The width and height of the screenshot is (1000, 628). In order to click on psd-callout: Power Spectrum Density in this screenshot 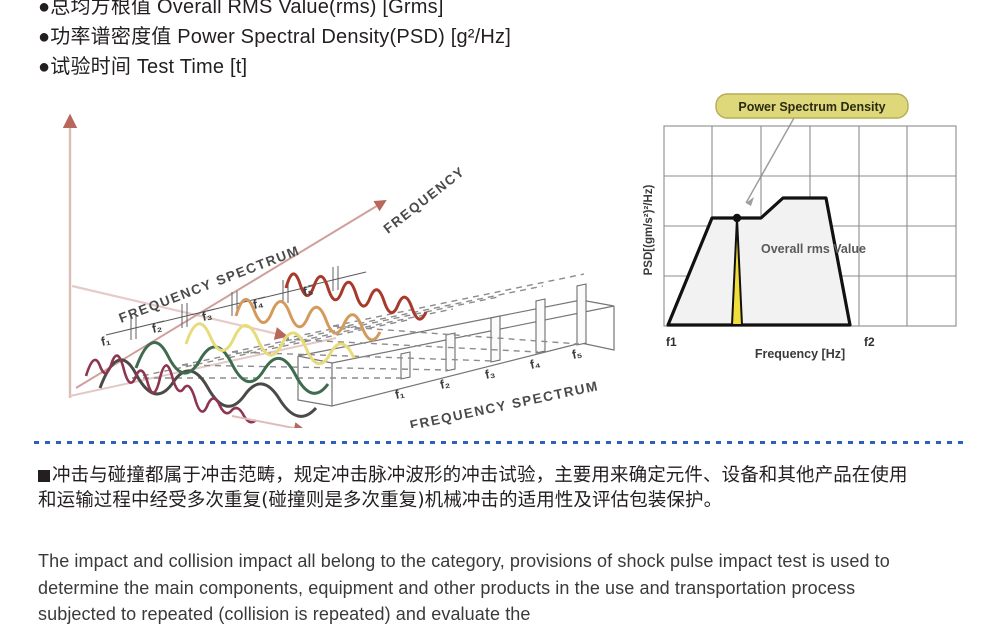, I will do `click(812, 106)`.